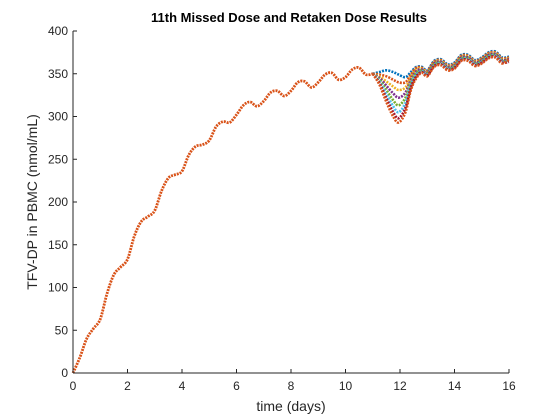 The height and width of the screenshot is (420, 560). What do you see at coordinates (400, 386) in the screenshot?
I see `x-tick-label: 12` at bounding box center [400, 386].